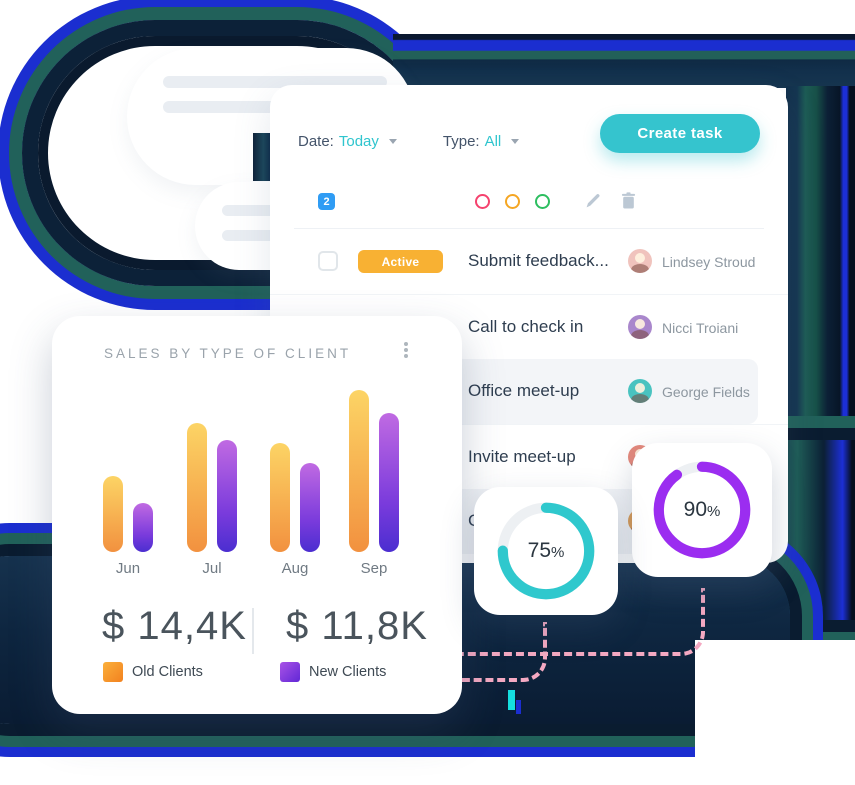  I want to click on task-checkbox, so click(328, 261).